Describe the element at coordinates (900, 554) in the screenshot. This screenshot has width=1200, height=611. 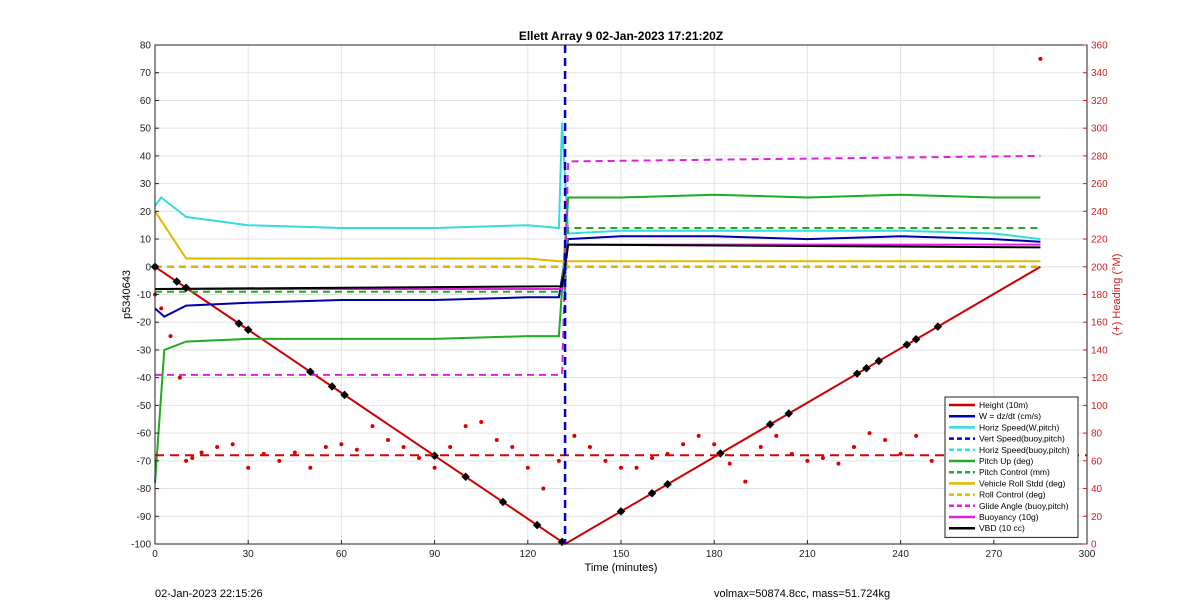
I see `x-tick-label: 240` at that location.